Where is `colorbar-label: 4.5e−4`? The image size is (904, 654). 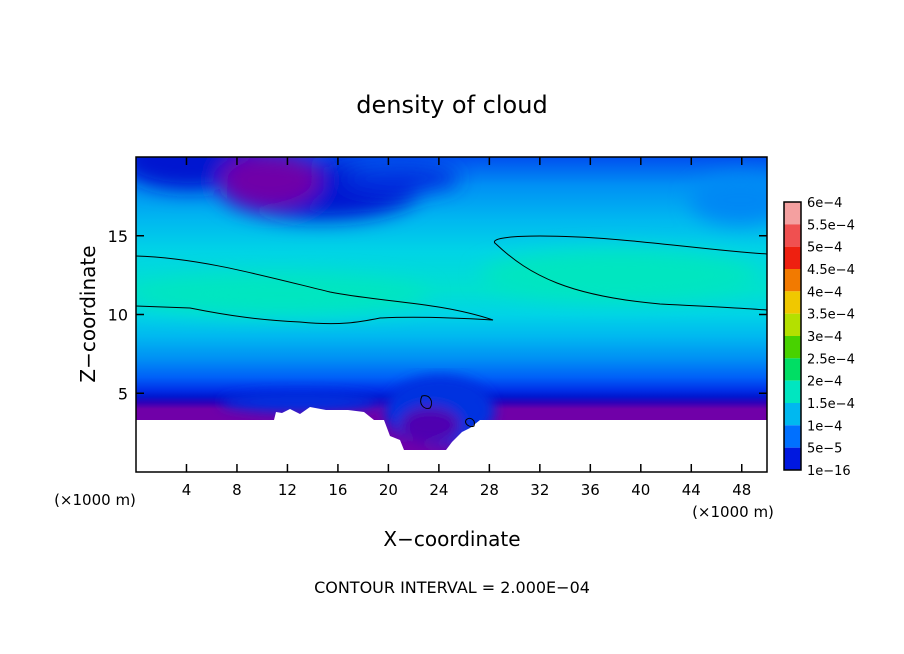
colorbar-label: 4.5e−4 is located at coordinates (831, 270).